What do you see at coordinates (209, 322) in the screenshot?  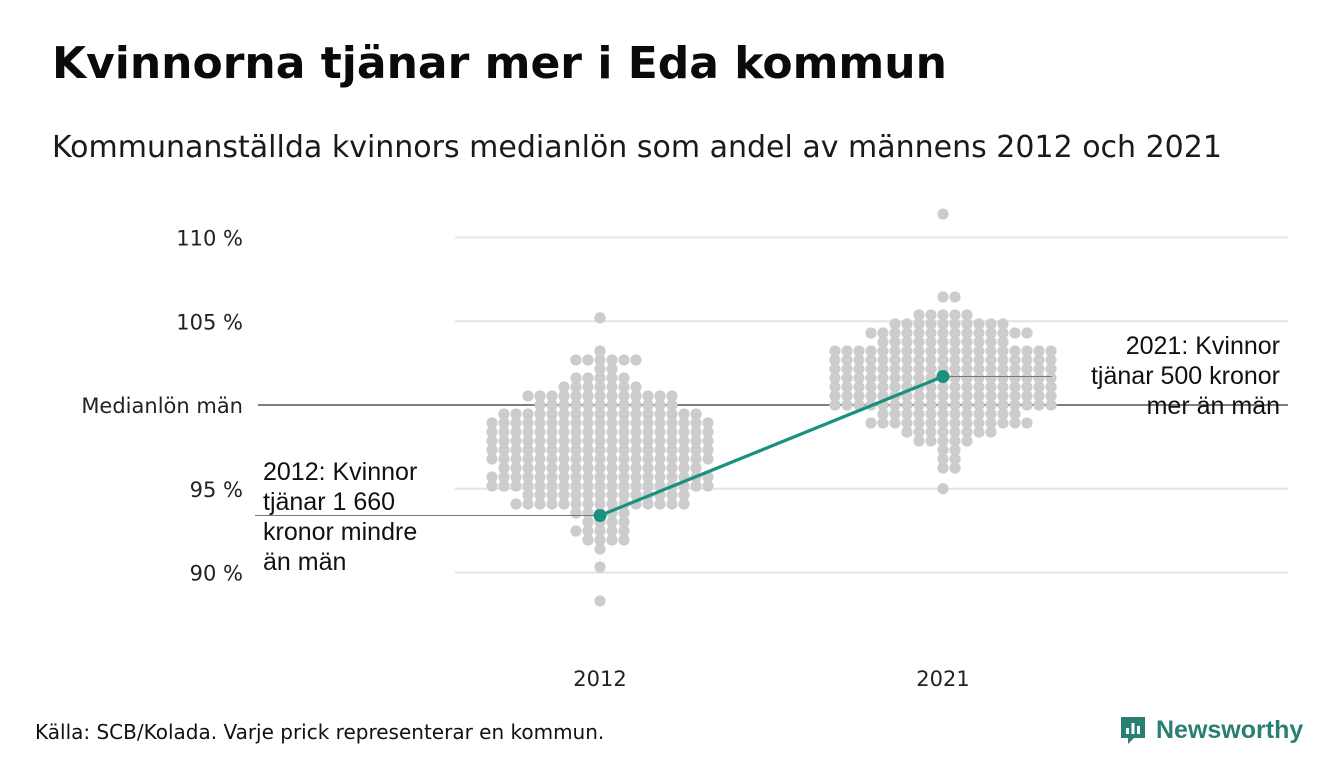 I see `y-tick-label: 105 %` at bounding box center [209, 322].